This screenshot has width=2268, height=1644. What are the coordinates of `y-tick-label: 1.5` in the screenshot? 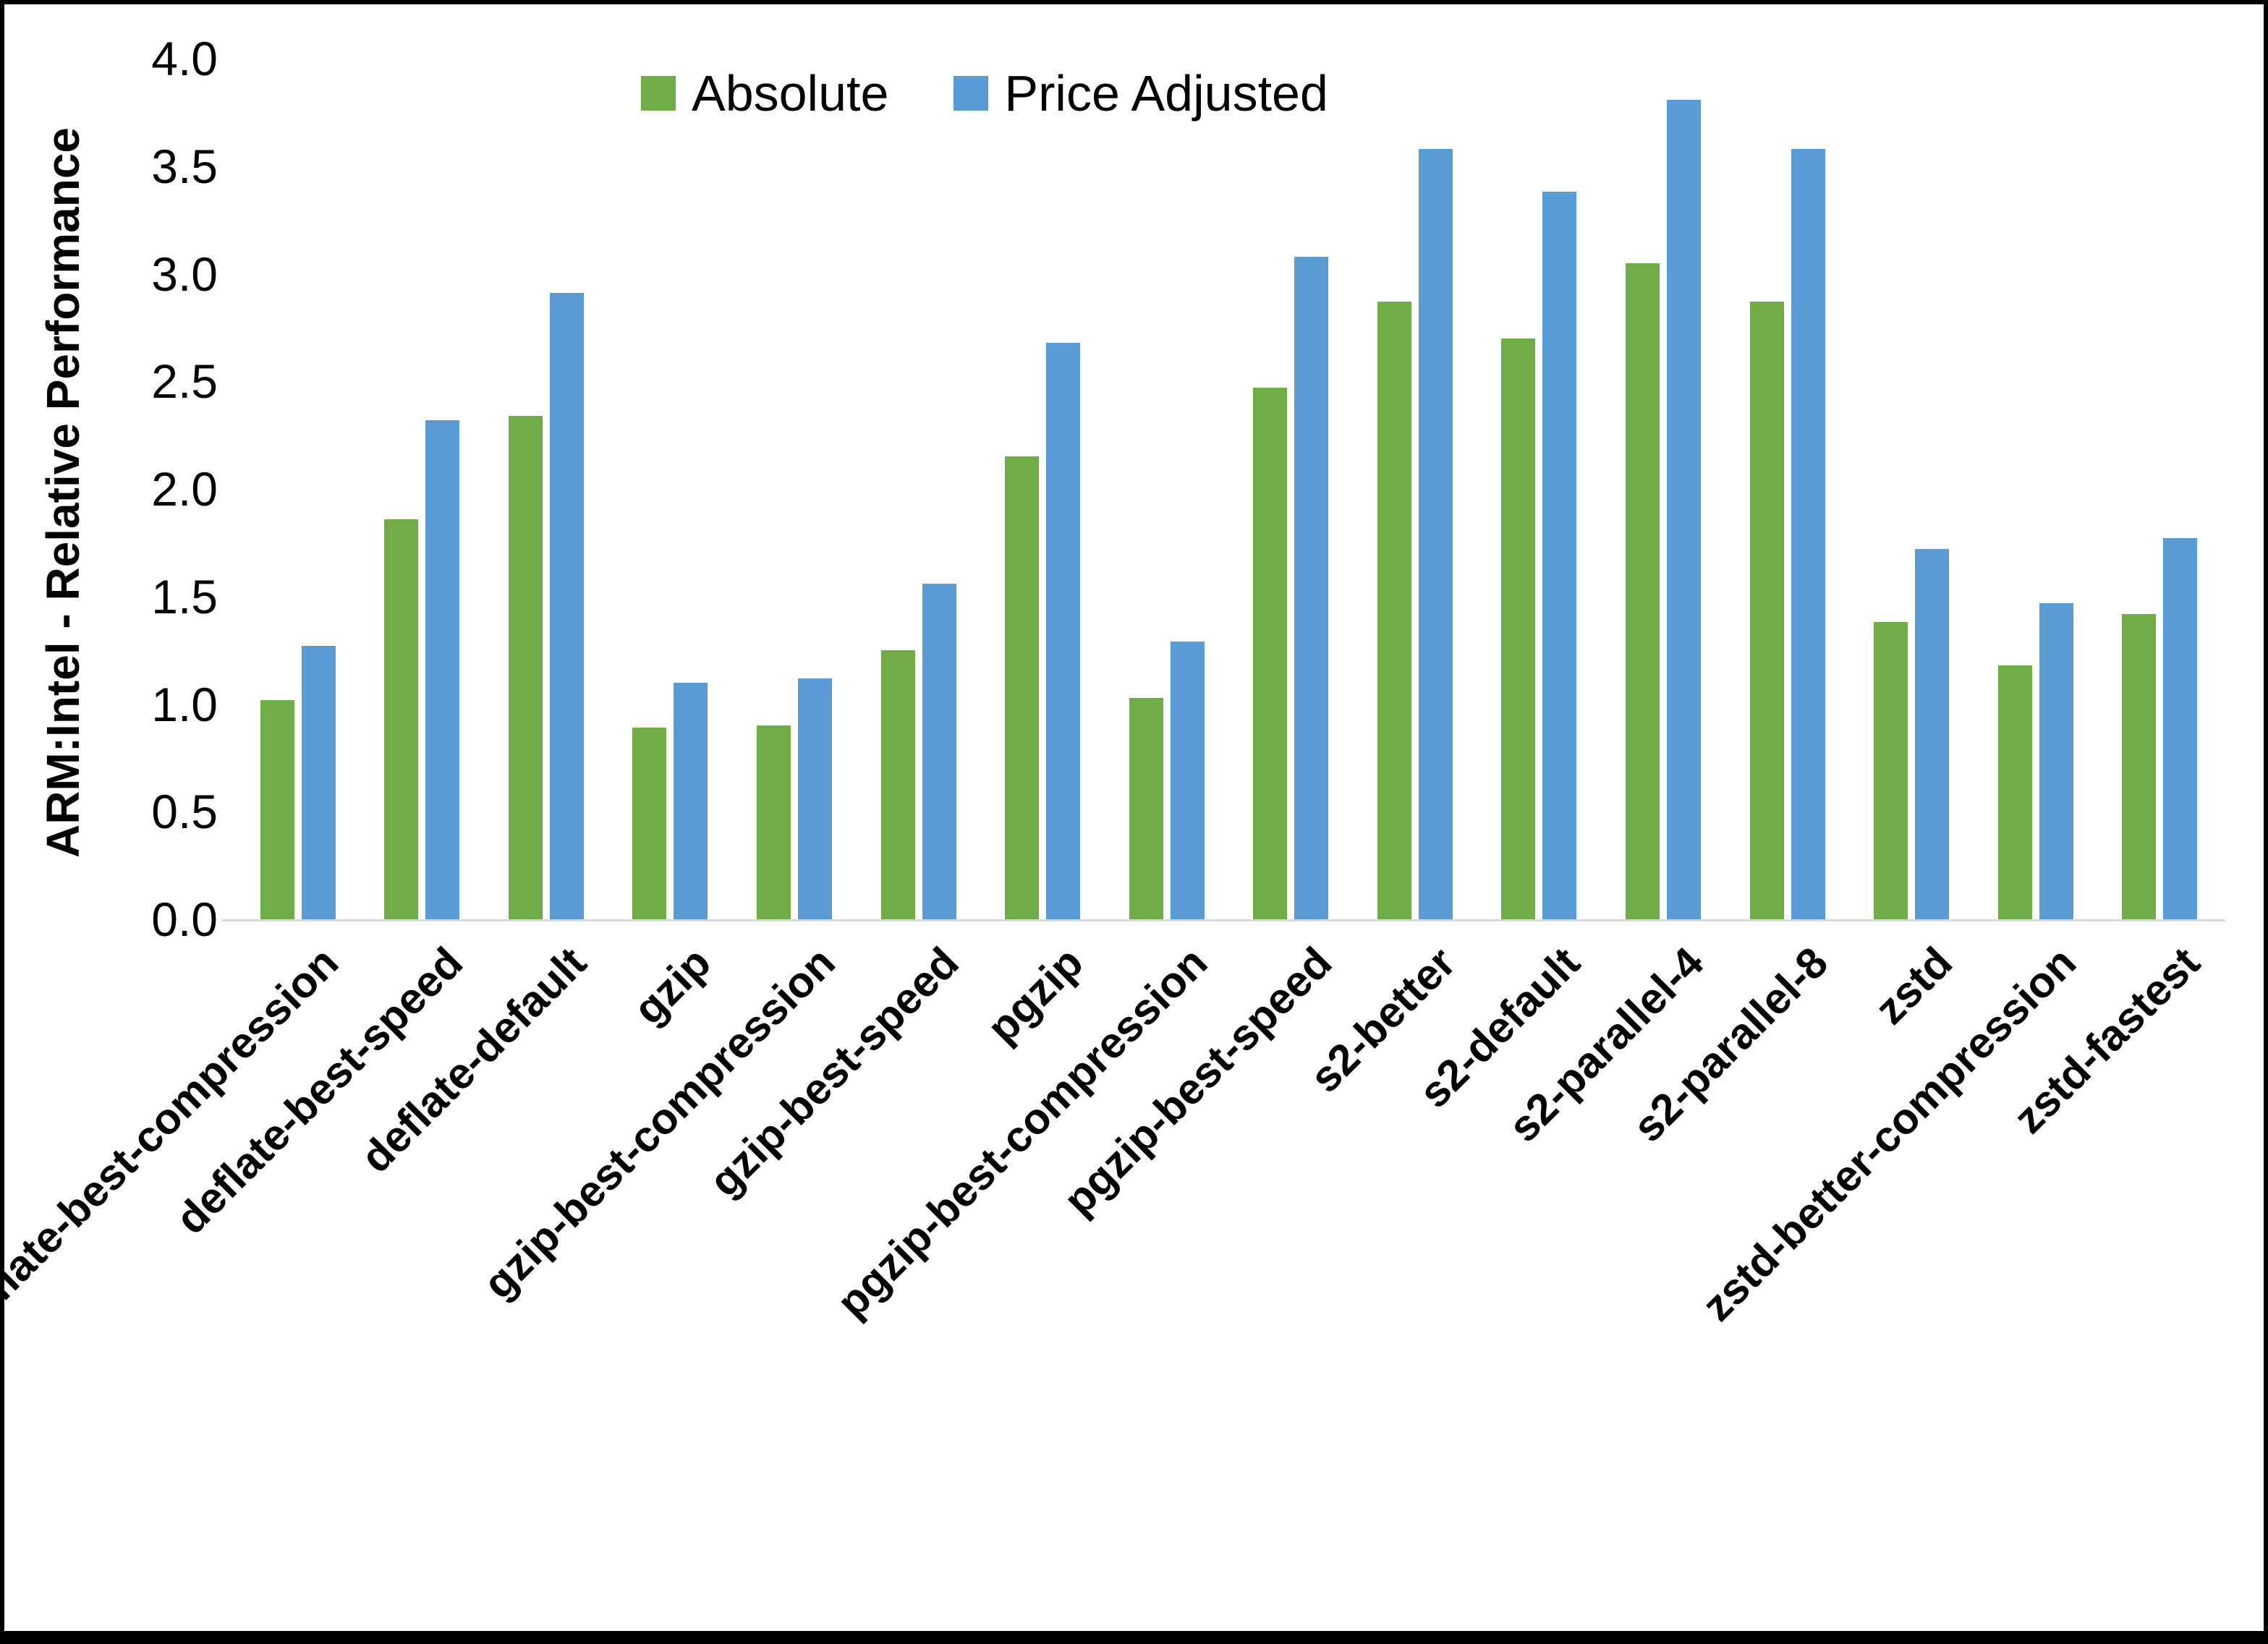 It's located at (184, 596).